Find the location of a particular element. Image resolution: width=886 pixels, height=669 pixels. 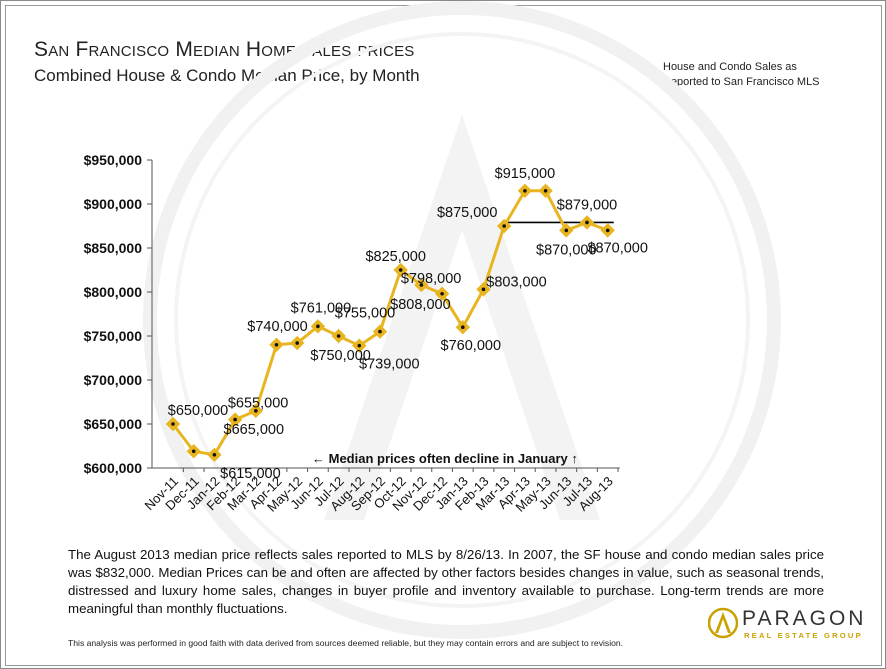

data-label: $760,000 is located at coordinates (471, 346).